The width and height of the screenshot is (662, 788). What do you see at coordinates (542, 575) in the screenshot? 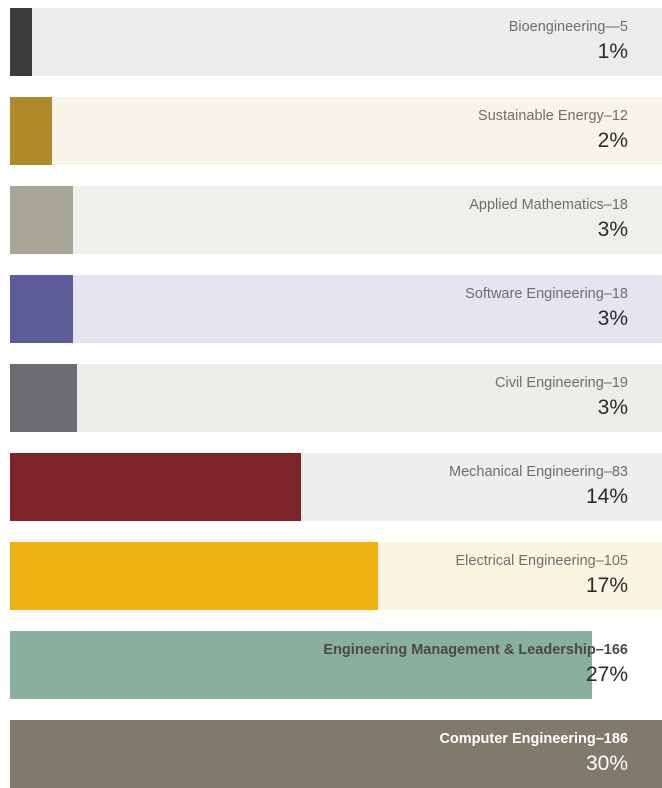
I see `bar-text: Electrical Engineering–105 17%` at bounding box center [542, 575].